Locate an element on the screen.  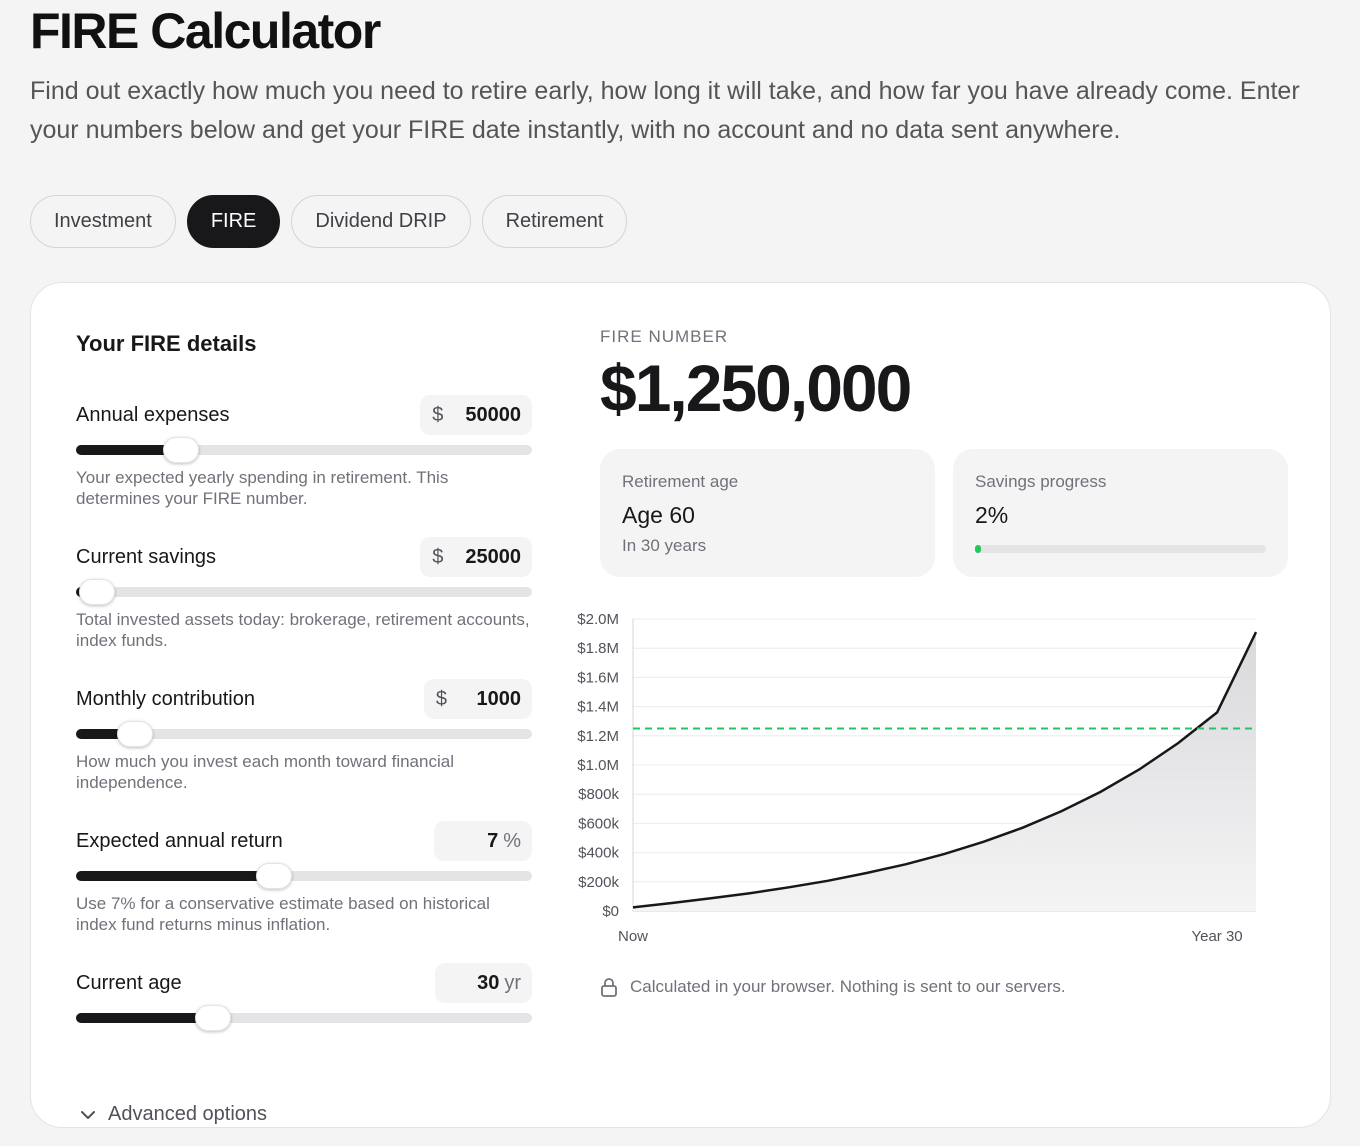
annual-expenses-input: $ 50000 is located at coordinates (476, 415).